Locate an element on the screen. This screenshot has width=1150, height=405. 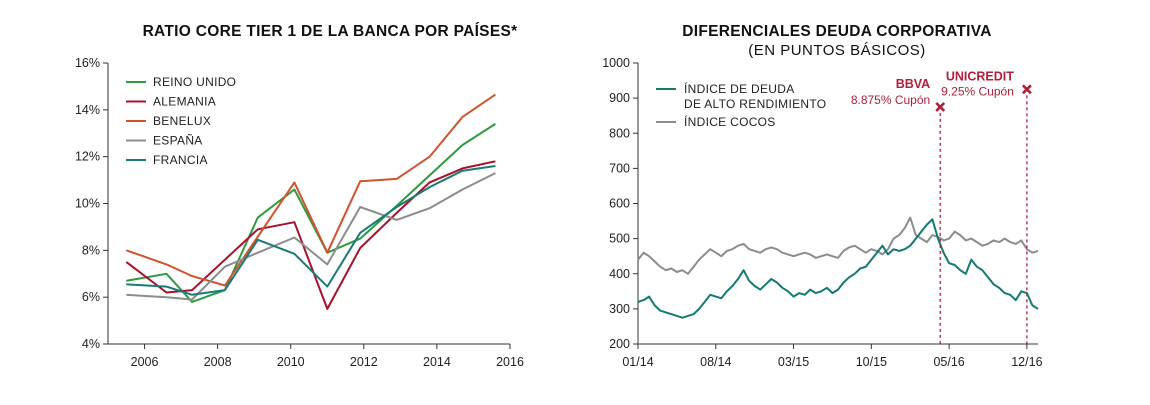
y-tick-label: 16% is located at coordinates (87, 63).